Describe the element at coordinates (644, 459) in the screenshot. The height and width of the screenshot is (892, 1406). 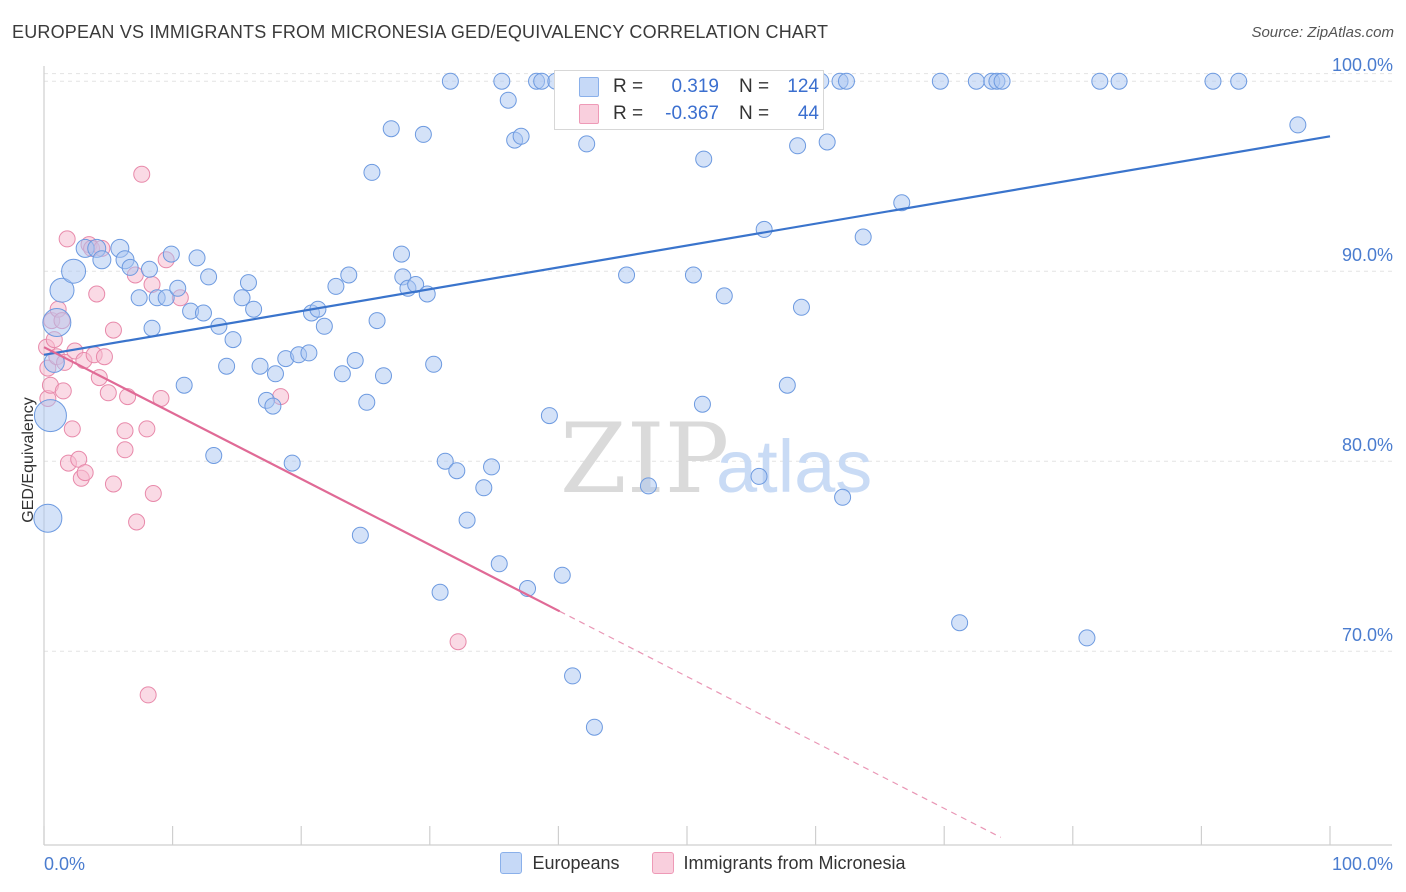
I see `watermark-zip: ZIP` at that location.